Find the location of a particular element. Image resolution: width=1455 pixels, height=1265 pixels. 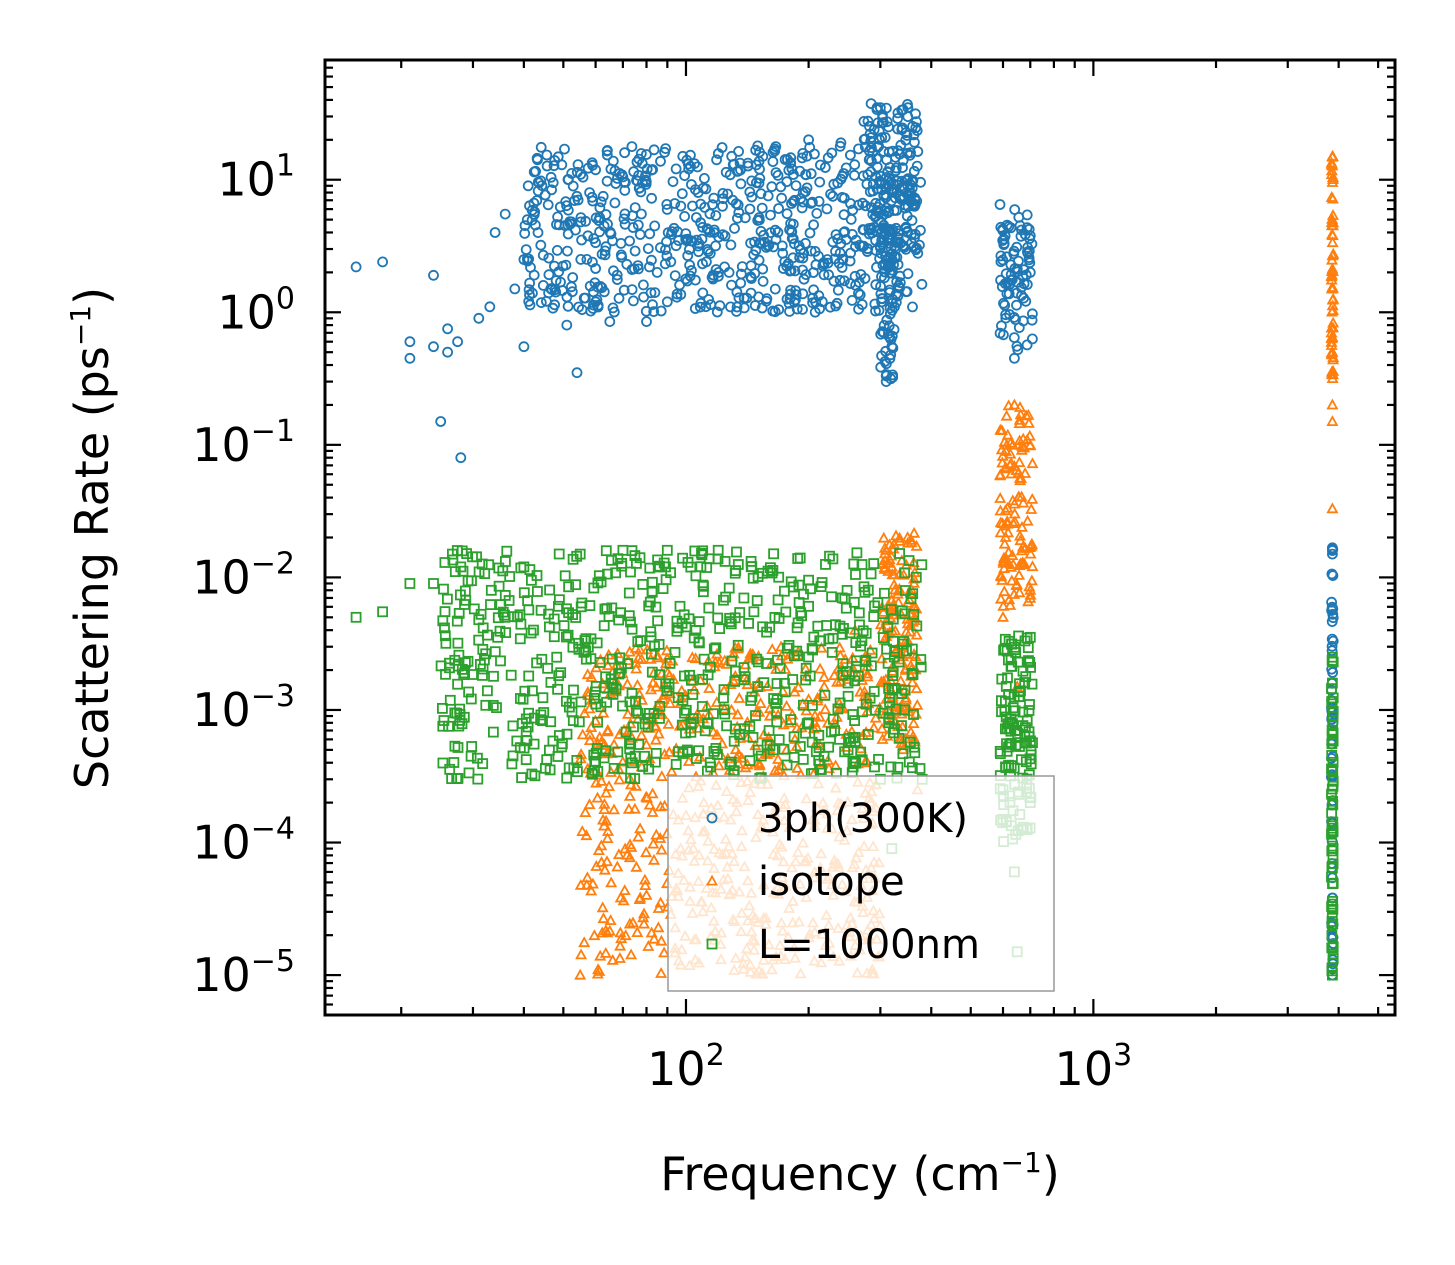

legend-label-3ph: 3ph(300K) is located at coordinates (863, 819).